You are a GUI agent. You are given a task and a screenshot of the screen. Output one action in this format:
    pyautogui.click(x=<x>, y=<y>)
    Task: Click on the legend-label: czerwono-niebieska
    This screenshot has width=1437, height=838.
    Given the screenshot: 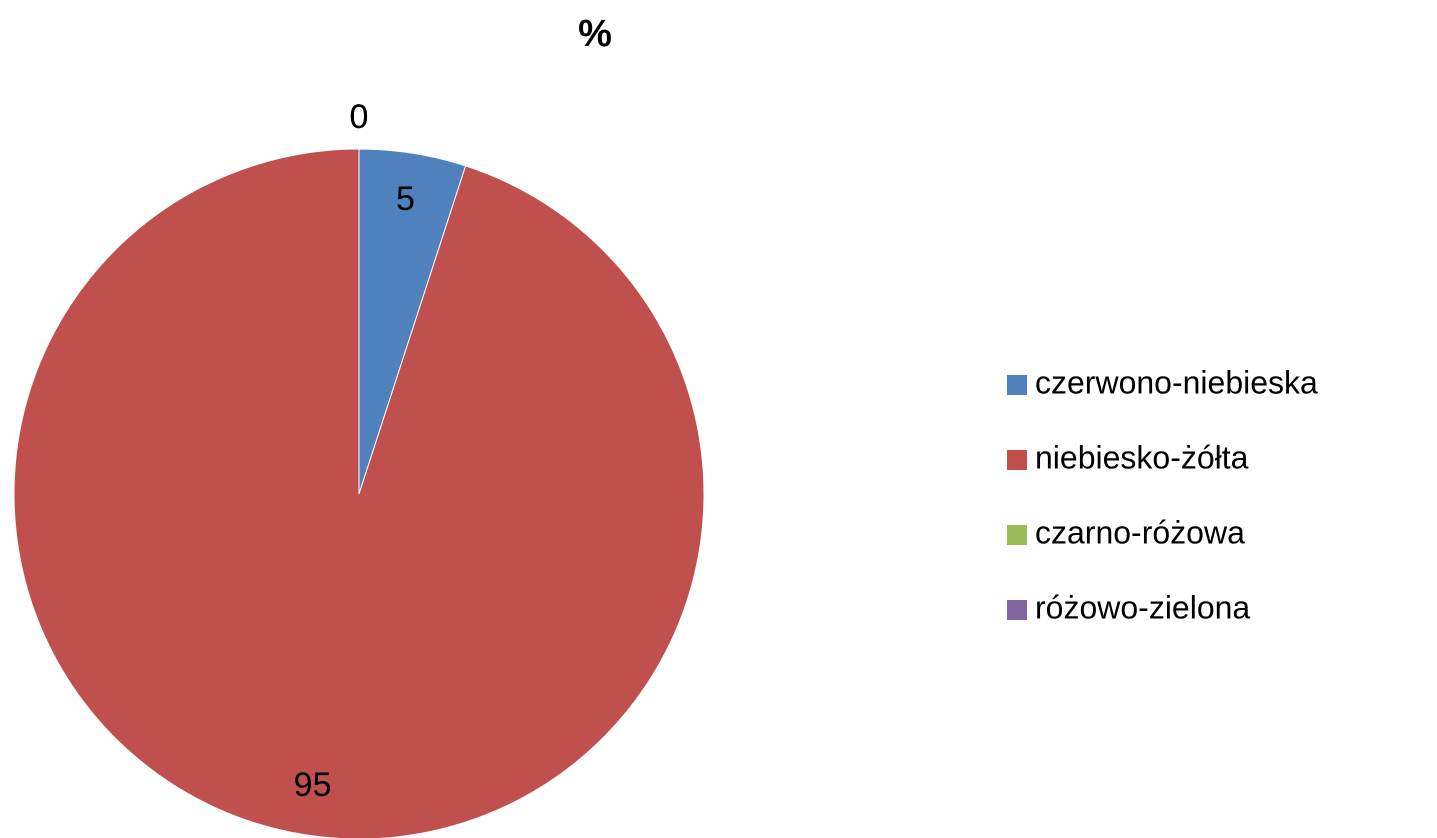 What is the action you would take?
    pyautogui.click(x=1176, y=382)
    